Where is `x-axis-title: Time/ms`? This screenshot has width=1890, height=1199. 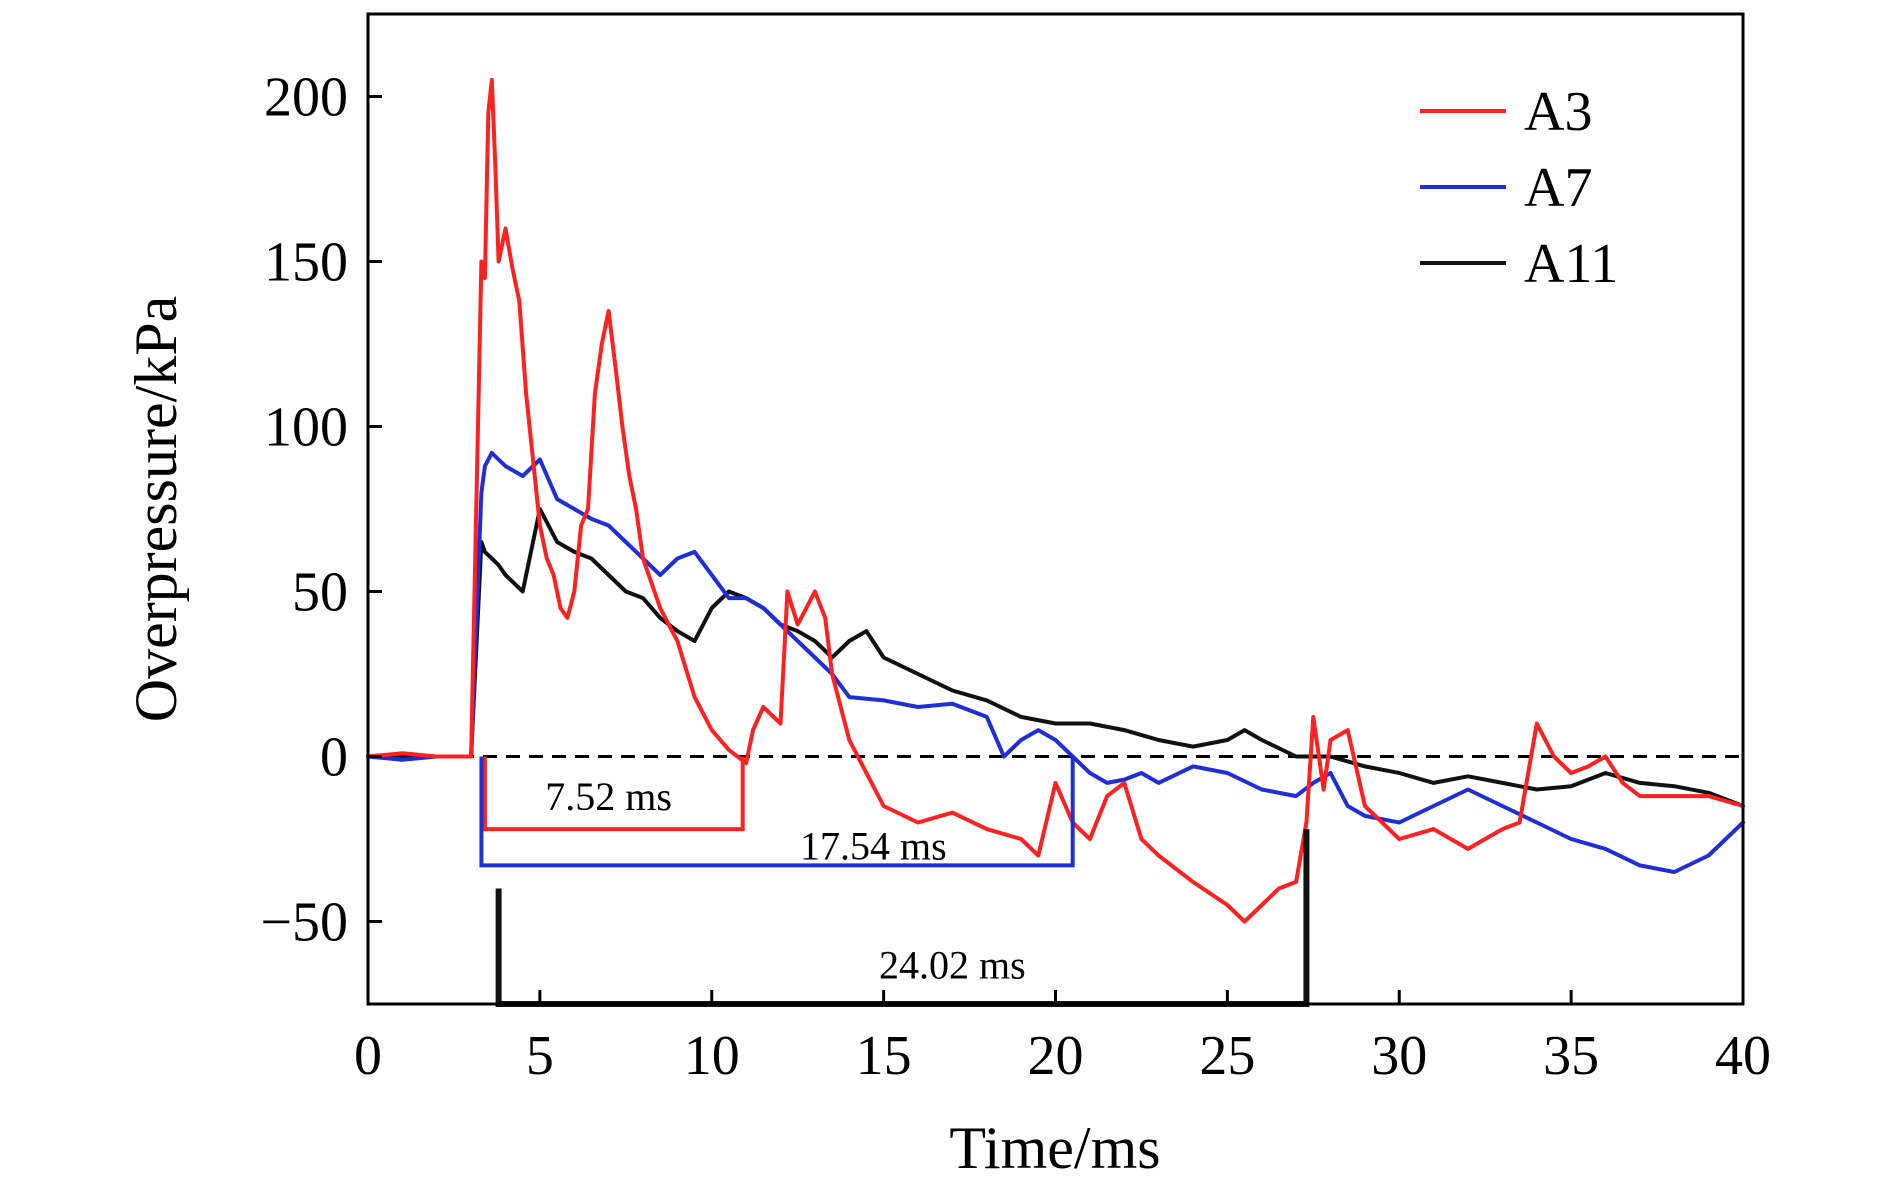 x-axis-title: Time/ms is located at coordinates (1054, 1148).